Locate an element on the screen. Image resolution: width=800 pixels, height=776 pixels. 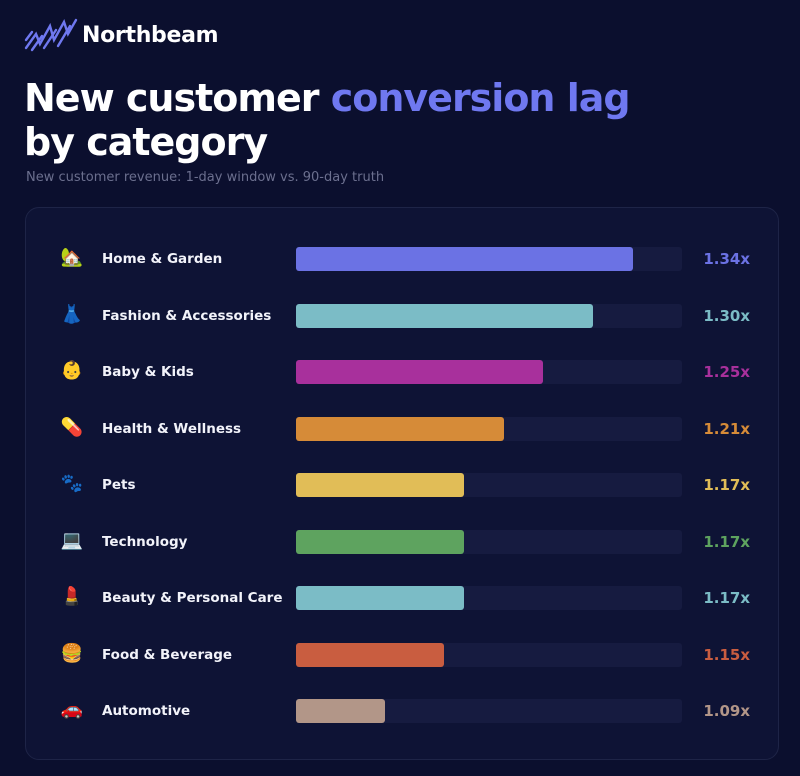
title-part-1: New customer is located at coordinates (177, 98).